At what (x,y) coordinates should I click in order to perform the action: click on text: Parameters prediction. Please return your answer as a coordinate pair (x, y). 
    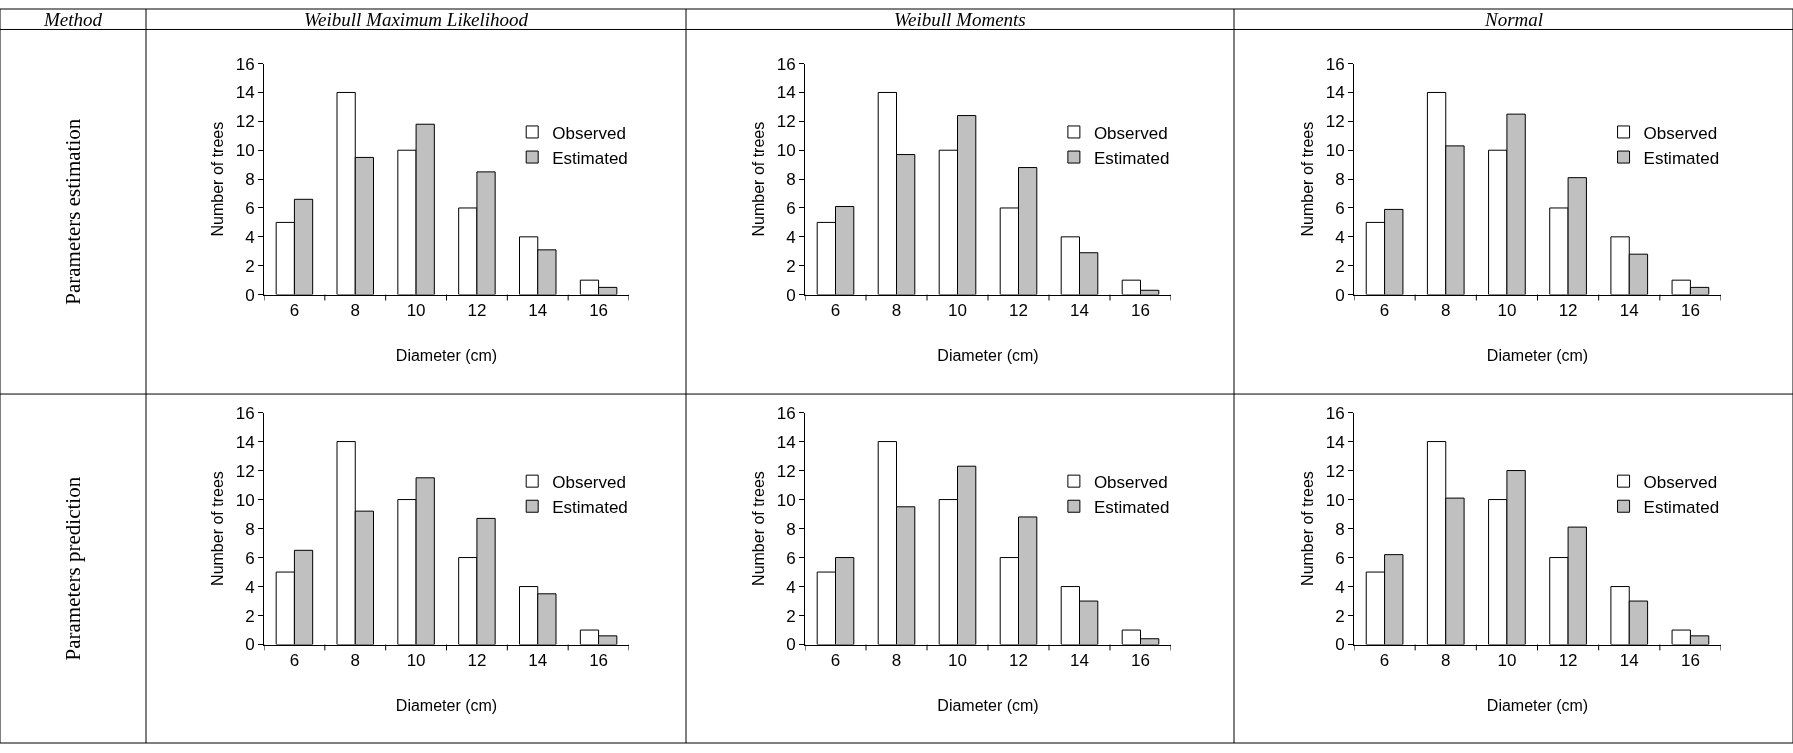
    Looking at the image, I should click on (73, 568).